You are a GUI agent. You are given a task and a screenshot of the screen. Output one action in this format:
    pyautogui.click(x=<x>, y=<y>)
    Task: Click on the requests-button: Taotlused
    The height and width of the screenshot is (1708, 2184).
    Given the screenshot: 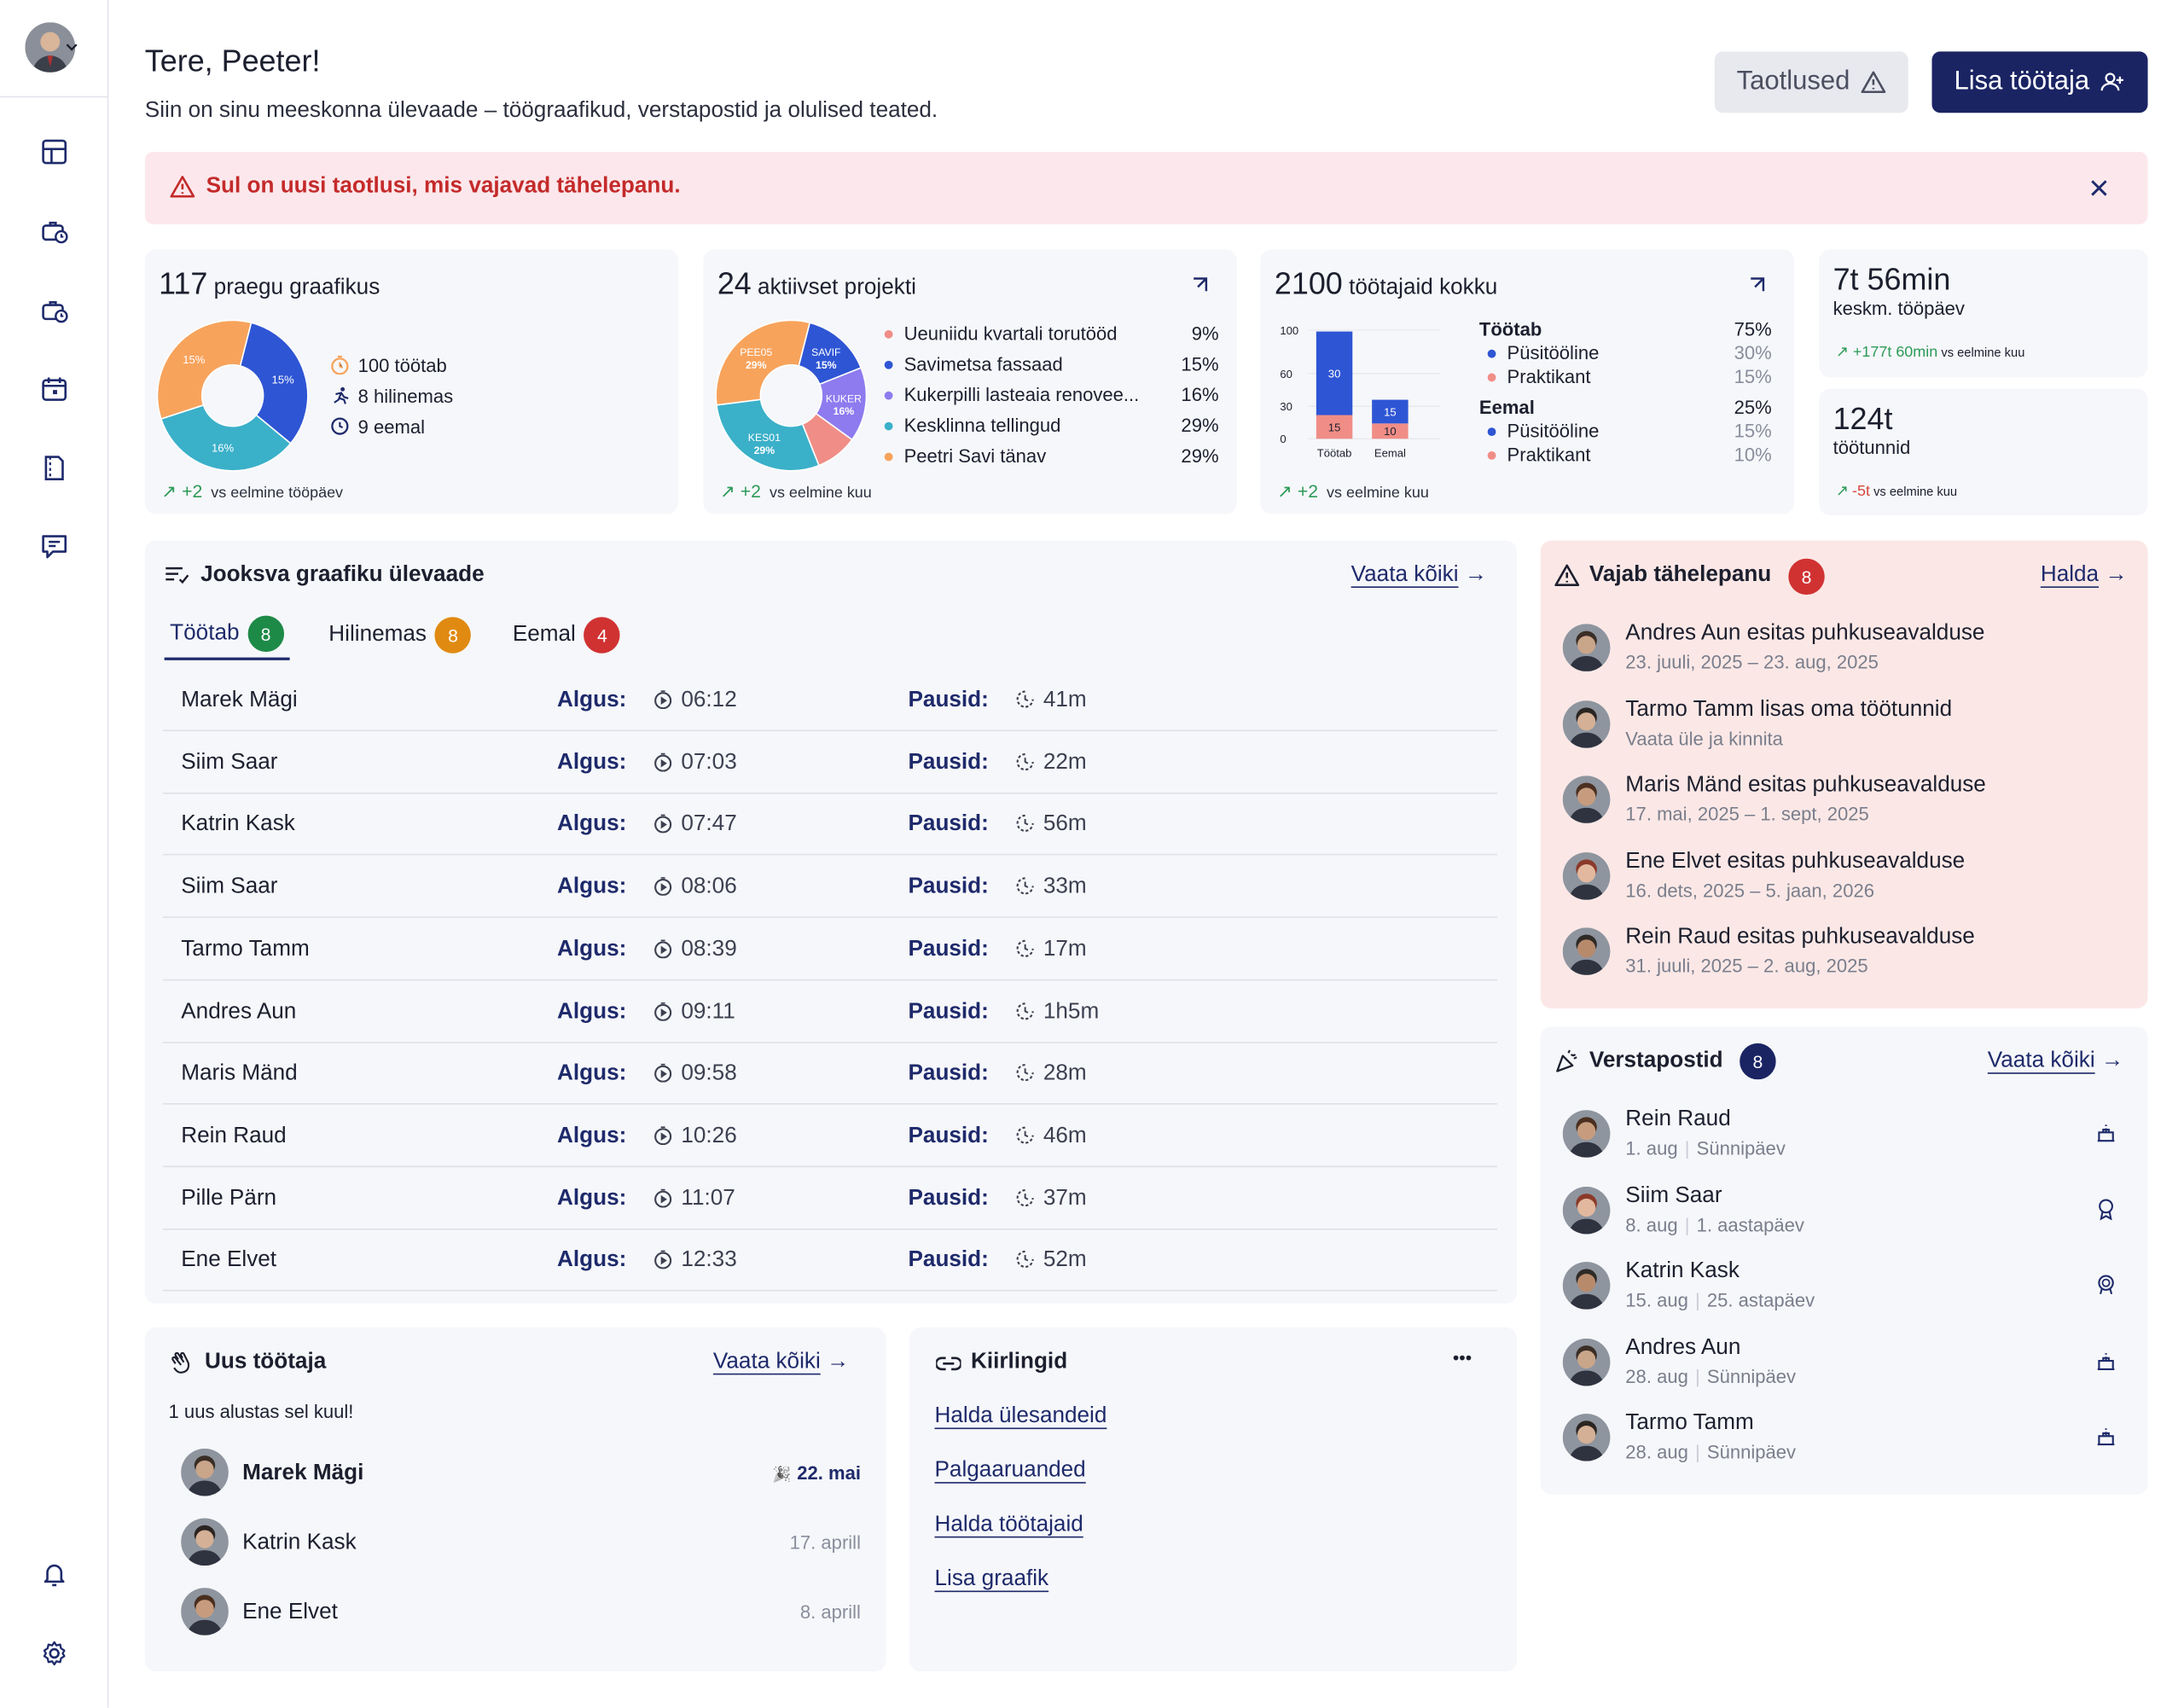 What is the action you would take?
    pyautogui.click(x=1811, y=82)
    